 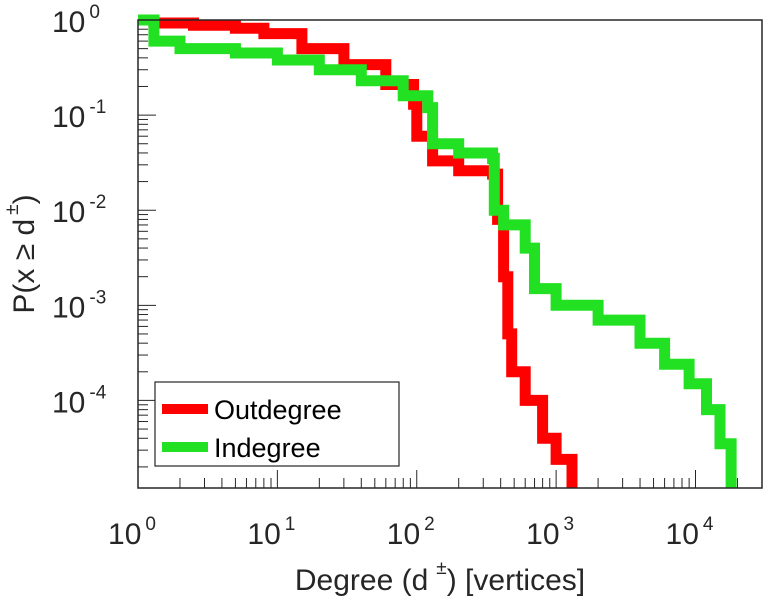 What do you see at coordinates (79, 115) in the screenshot?
I see `y-tick-label: 10 -1` at bounding box center [79, 115].